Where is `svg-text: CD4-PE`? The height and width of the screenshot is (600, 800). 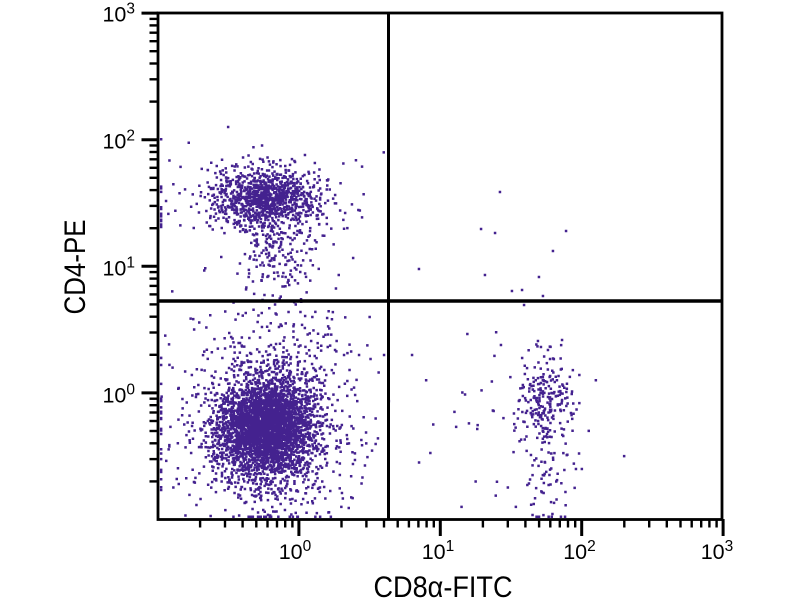
svg-text: CD4-PE is located at coordinates (75, 267).